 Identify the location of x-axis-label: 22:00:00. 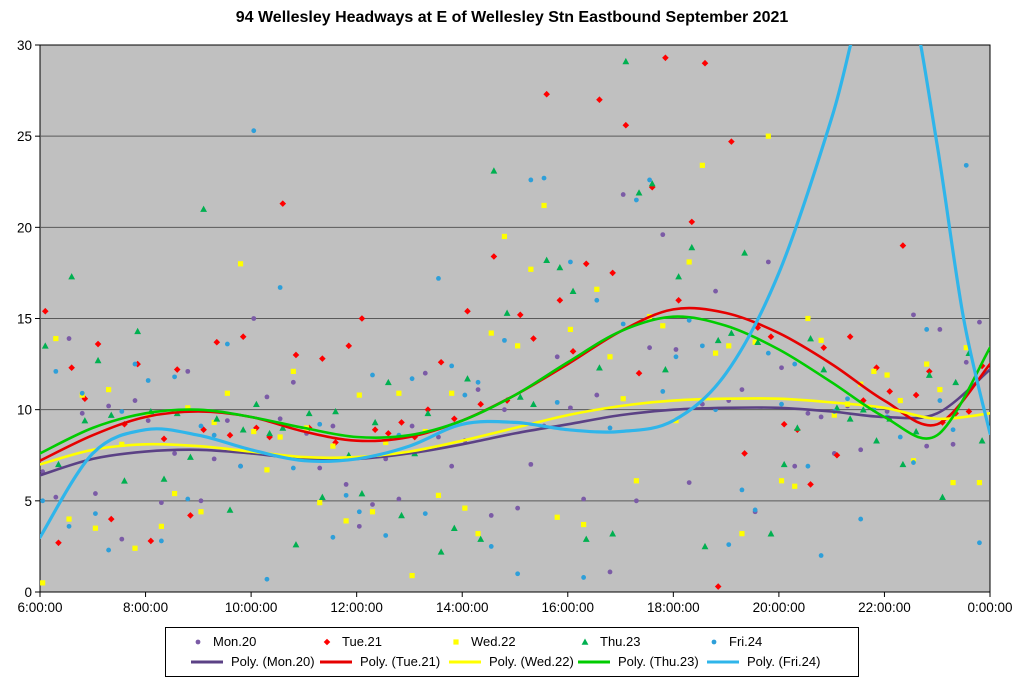
(884, 607).